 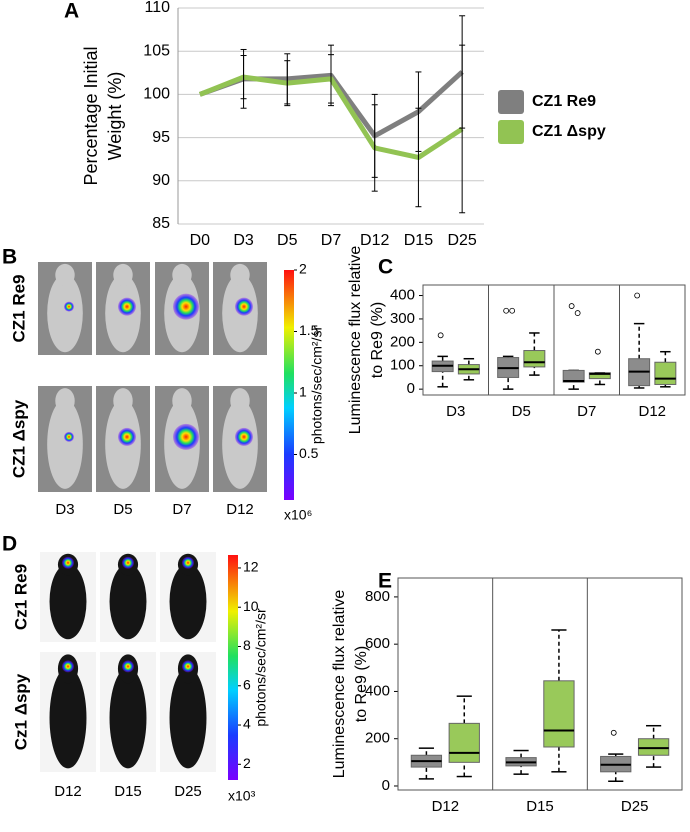 I want to click on column-label: D5, so click(x=122, y=509).